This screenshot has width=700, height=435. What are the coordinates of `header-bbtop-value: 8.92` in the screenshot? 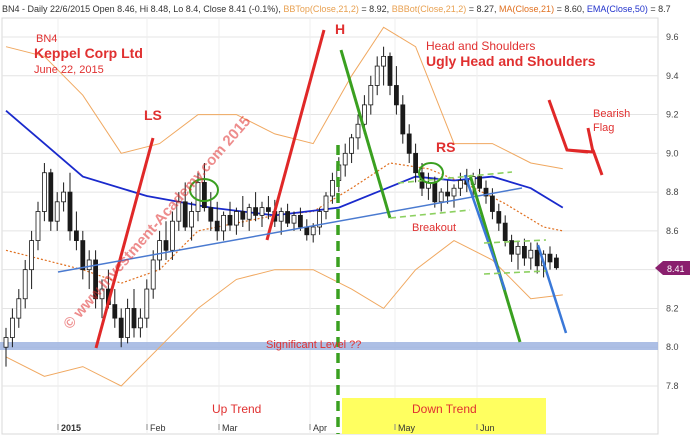 It's located at (378, 9).